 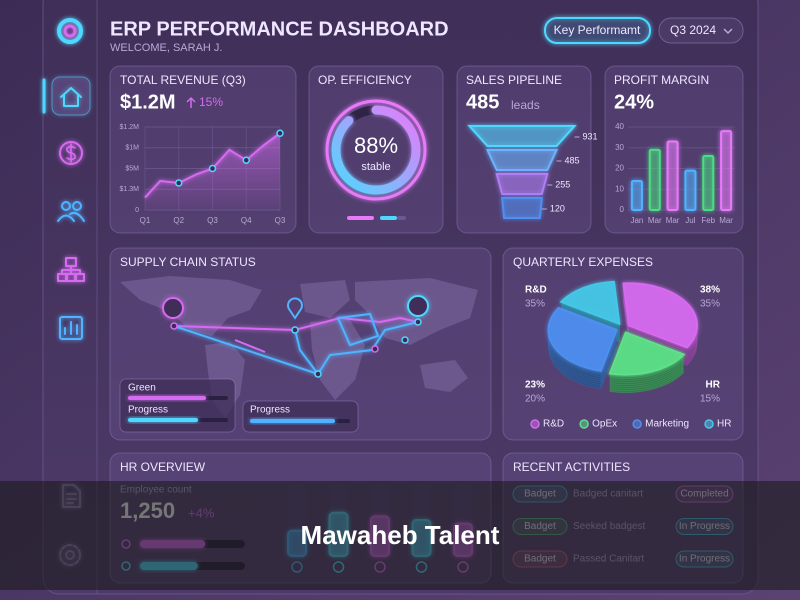 What do you see at coordinates (376, 145) in the screenshot?
I see `efficiency-value: 88%` at bounding box center [376, 145].